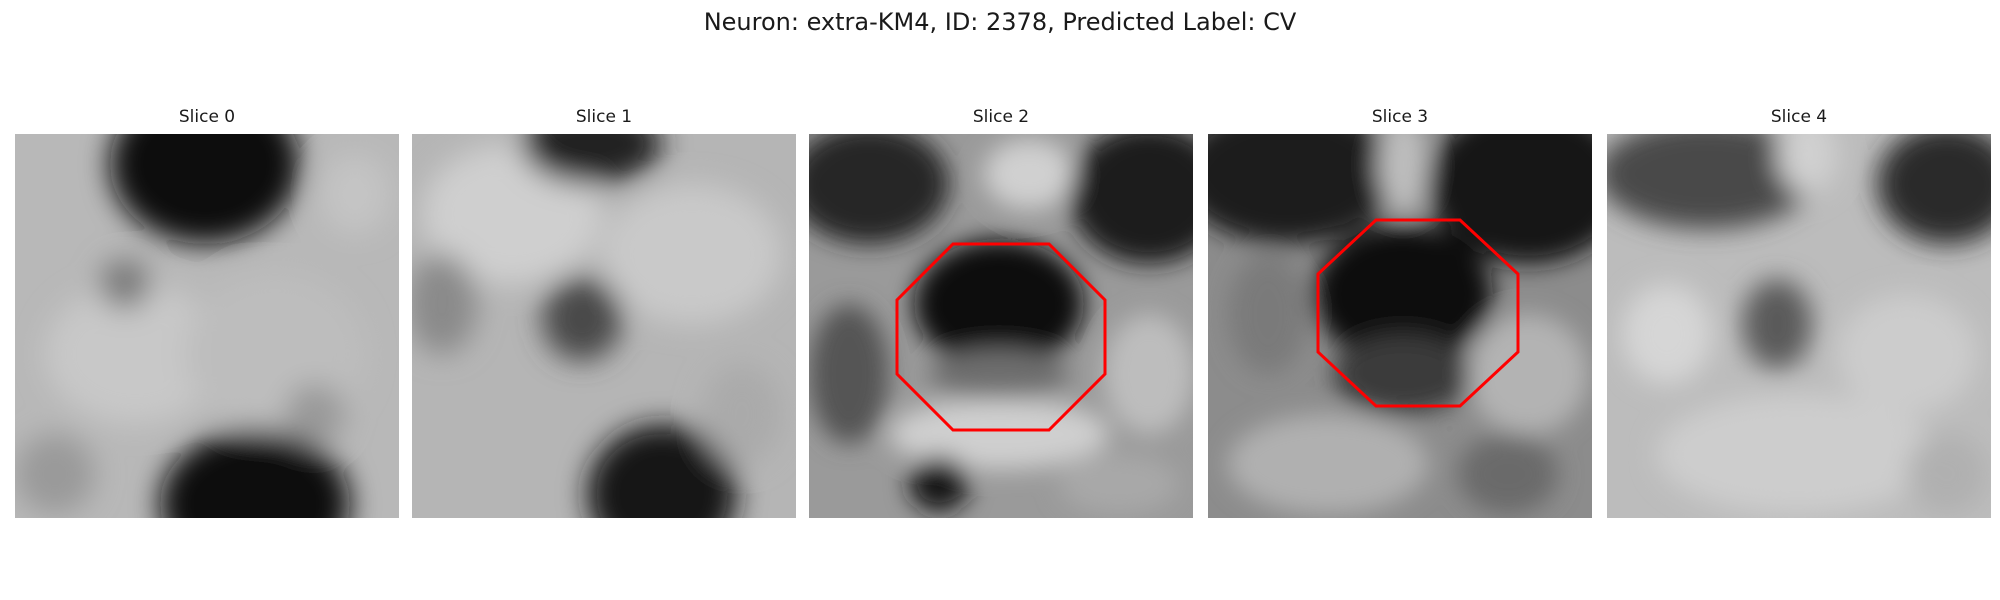 This screenshot has width=2000, height=600. What do you see at coordinates (604, 117) in the screenshot?
I see `slice-title: Slice 1` at bounding box center [604, 117].